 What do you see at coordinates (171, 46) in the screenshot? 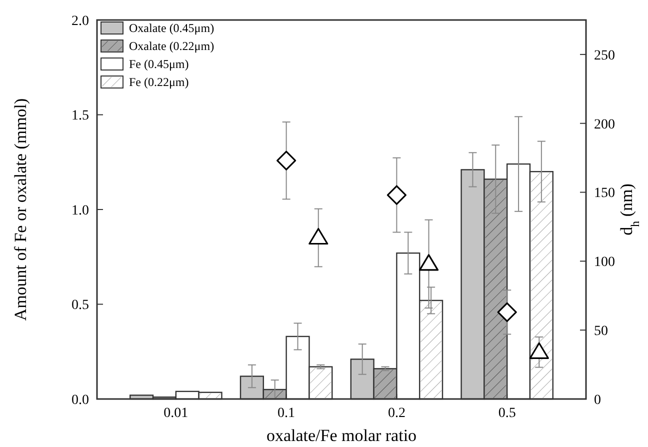
I see `legend-label: Oxalate (0.22μm)` at bounding box center [171, 46].